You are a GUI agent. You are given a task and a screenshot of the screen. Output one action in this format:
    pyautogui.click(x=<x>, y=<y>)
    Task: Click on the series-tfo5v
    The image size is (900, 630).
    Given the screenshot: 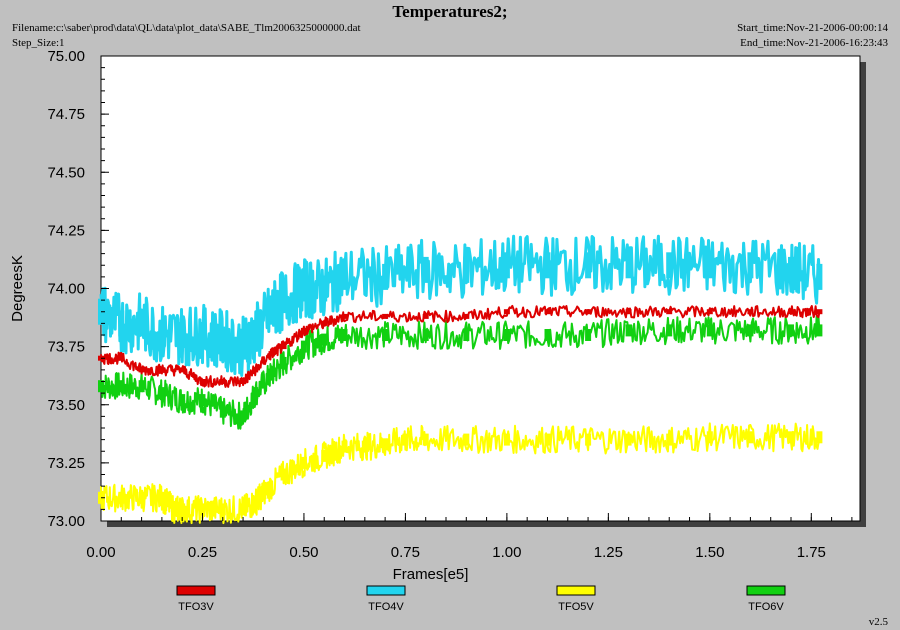 What is the action you would take?
    pyautogui.click(x=460, y=473)
    